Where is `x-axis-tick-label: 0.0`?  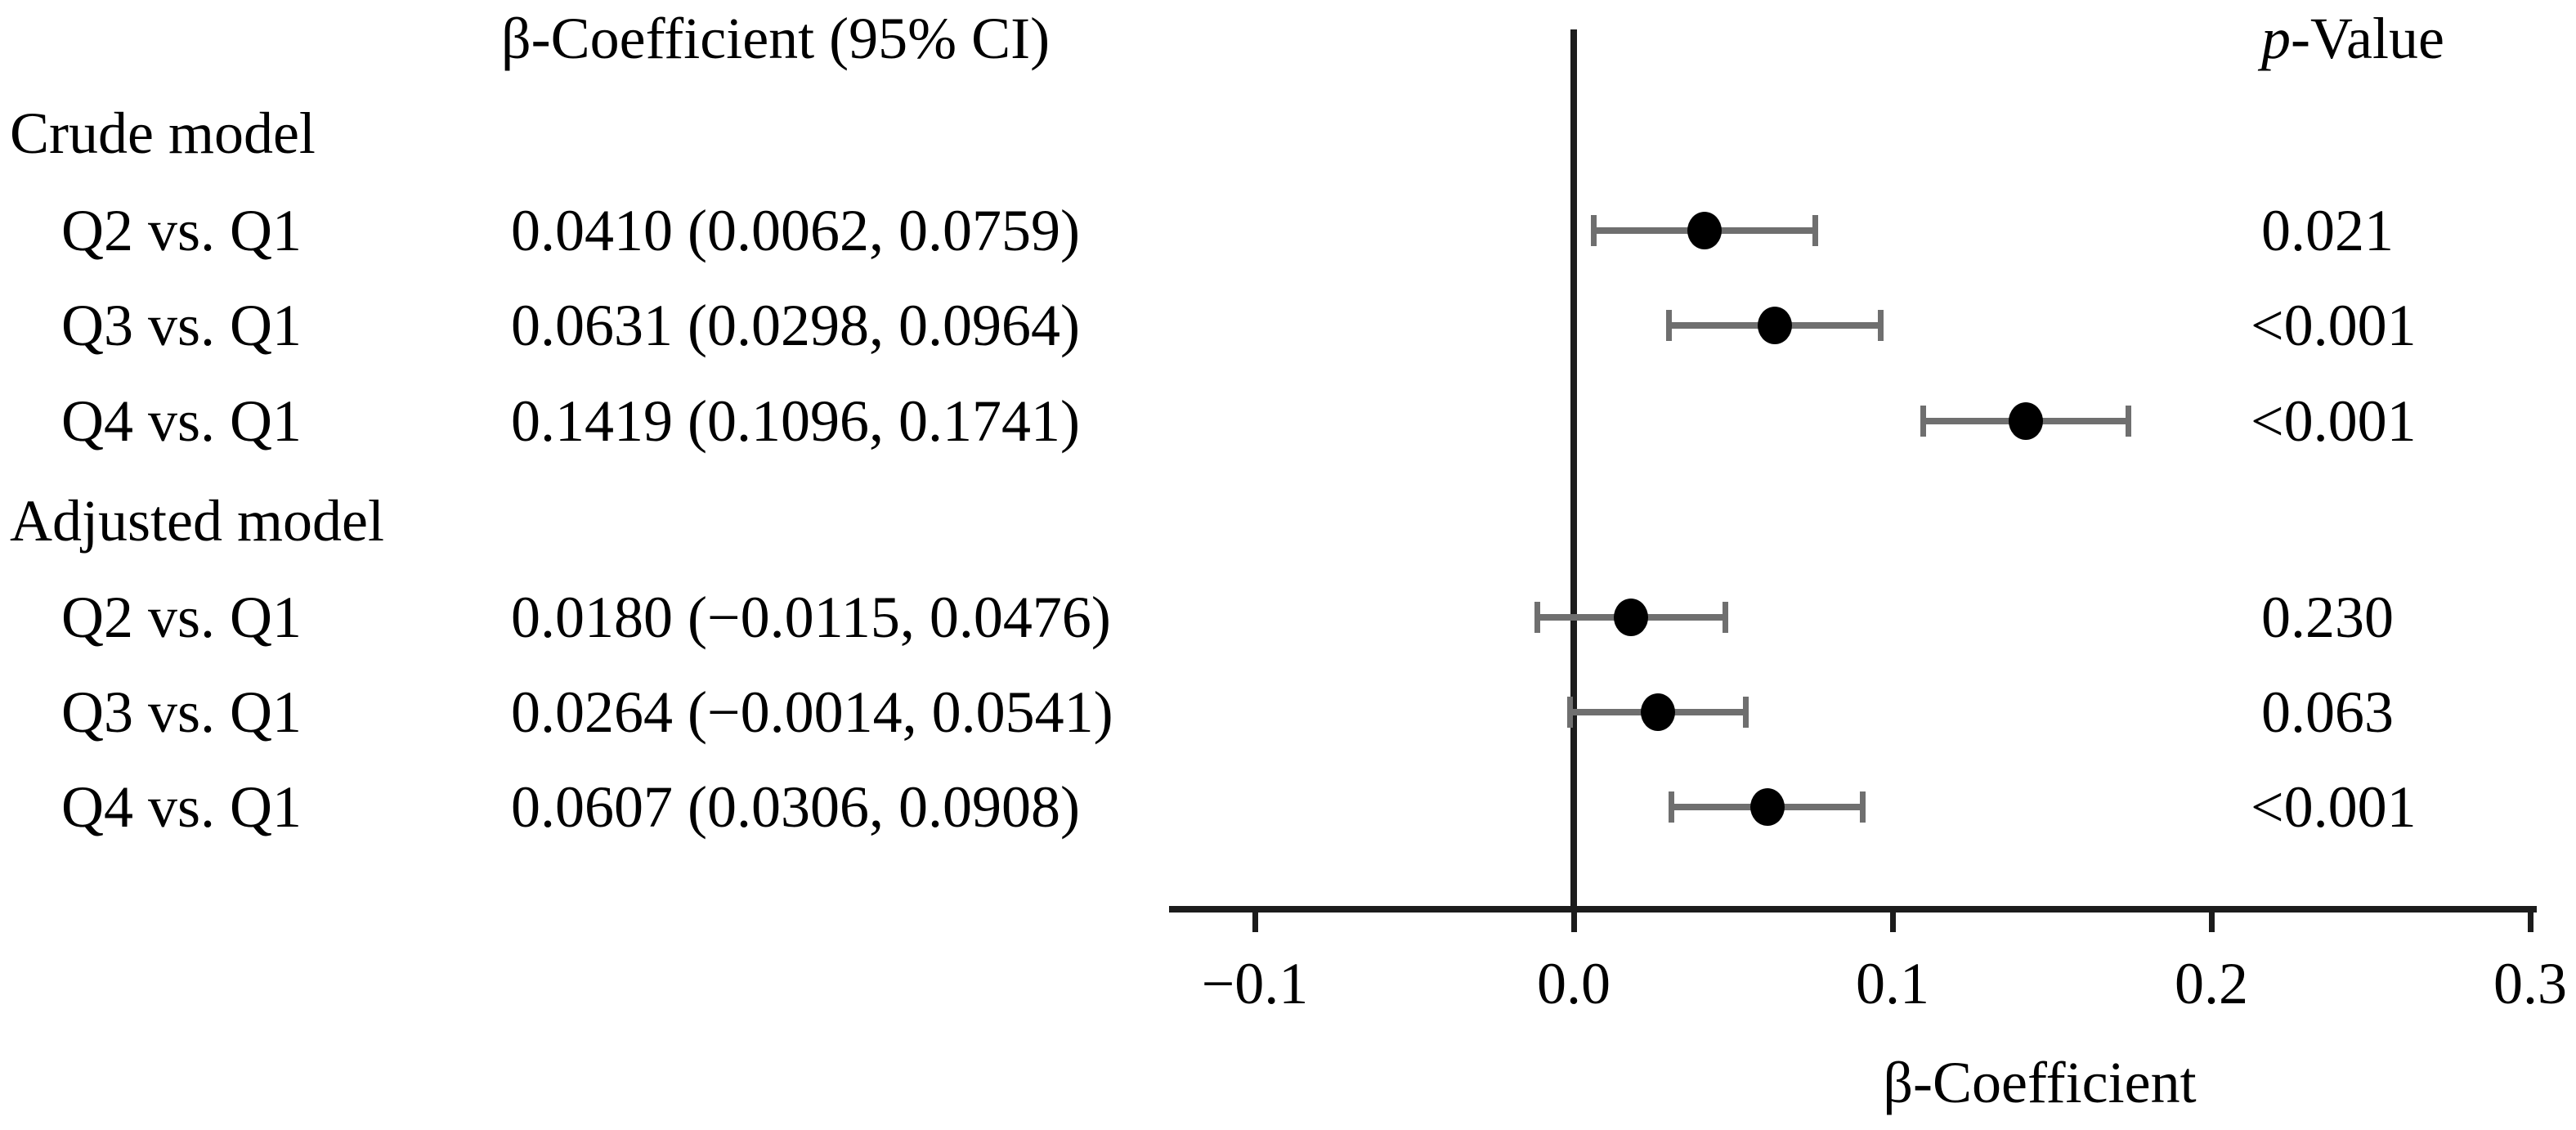 x-axis-tick-label: 0.0 is located at coordinates (1574, 983).